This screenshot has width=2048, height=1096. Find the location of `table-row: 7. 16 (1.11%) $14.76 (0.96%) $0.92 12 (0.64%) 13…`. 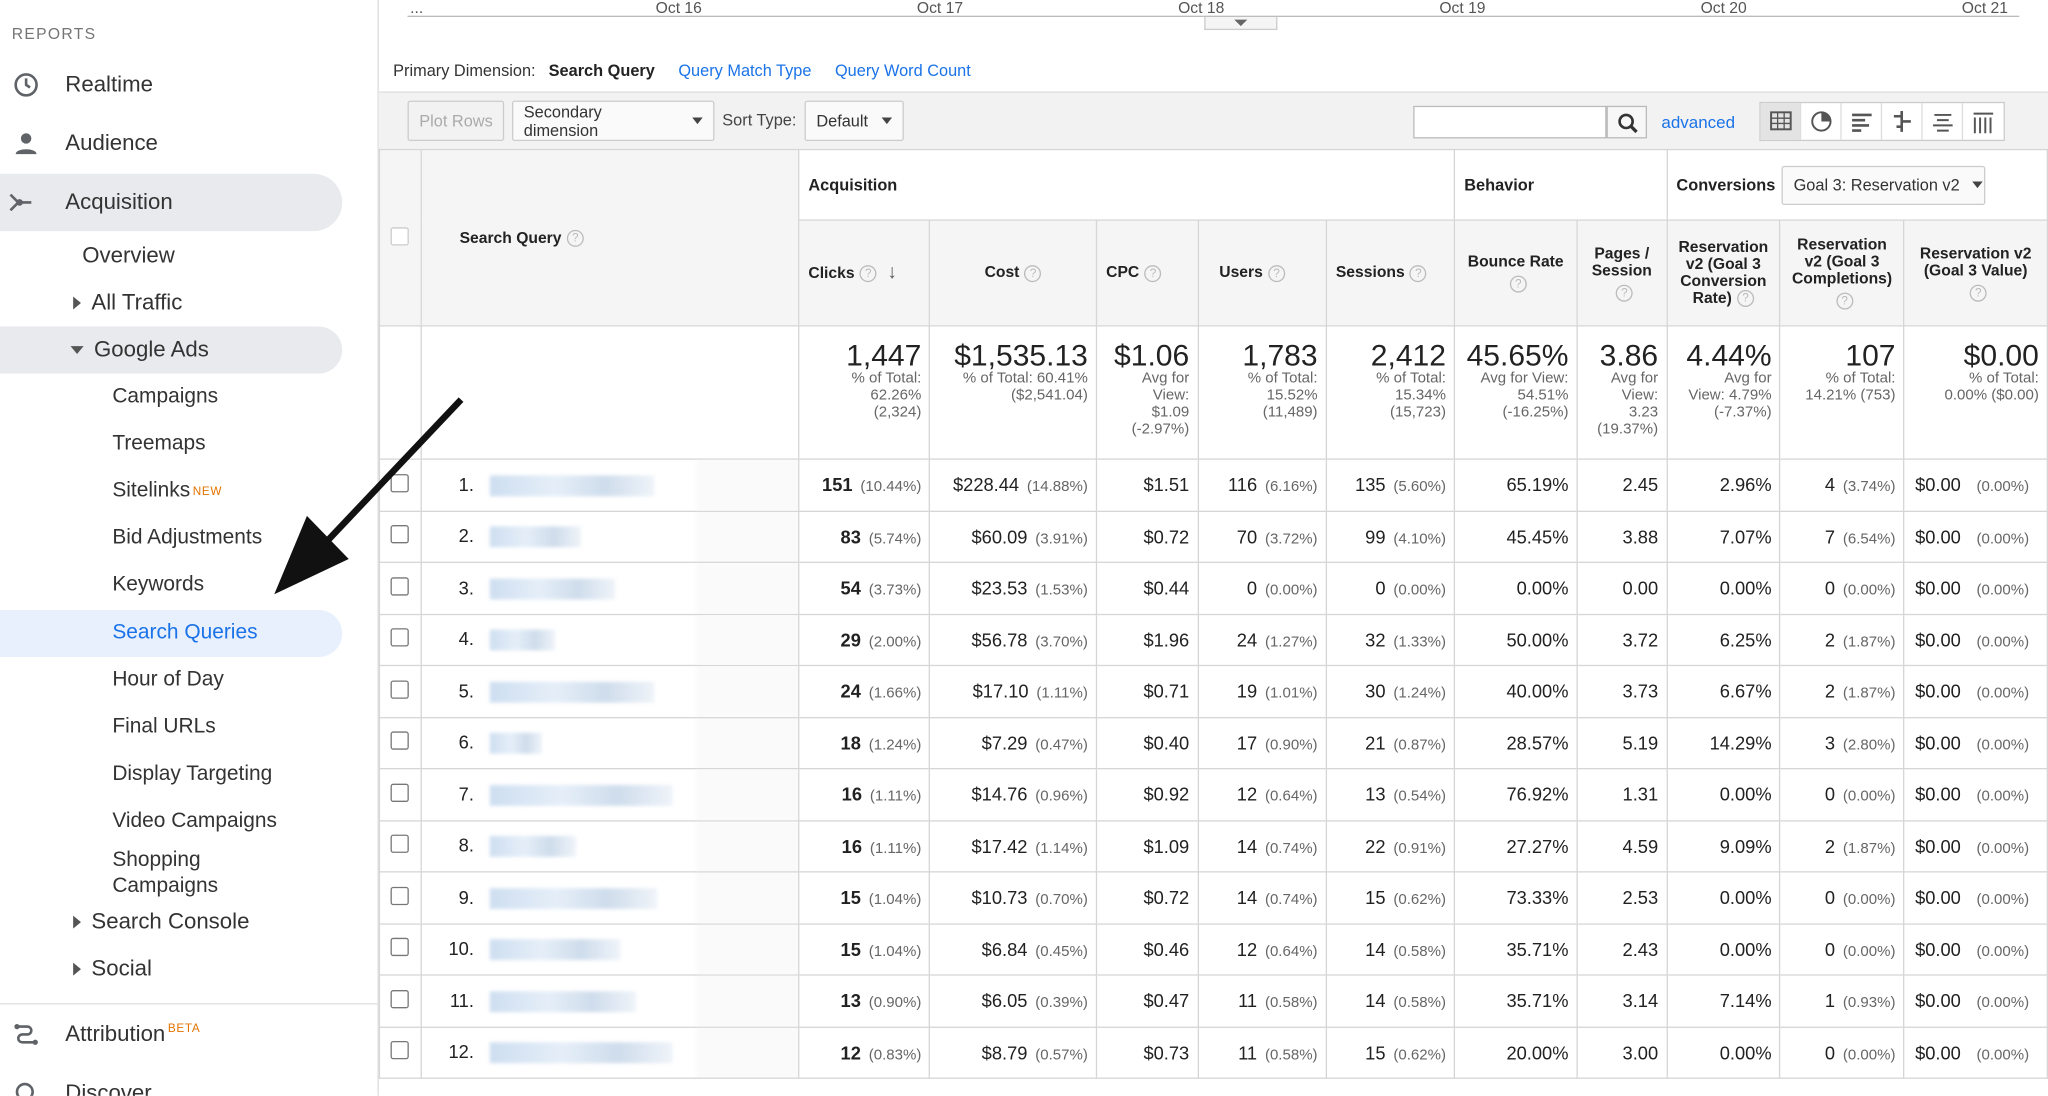

table-row: 7. 16 (1.11%) $14.76 (0.96%) $0.92 12 (0.64%) 13… is located at coordinates (1213, 794).